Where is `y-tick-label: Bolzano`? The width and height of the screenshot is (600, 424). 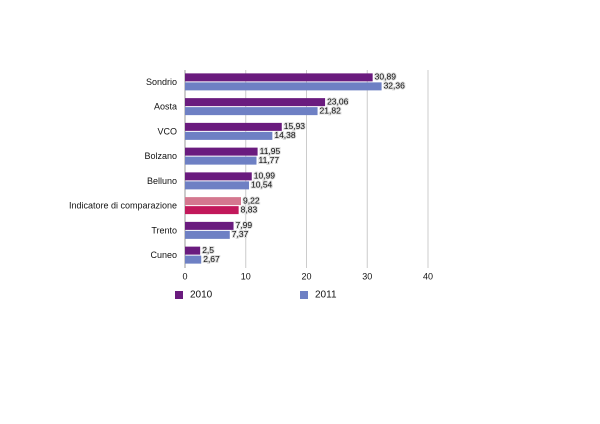 y-tick-label: Bolzano is located at coordinates (160, 156).